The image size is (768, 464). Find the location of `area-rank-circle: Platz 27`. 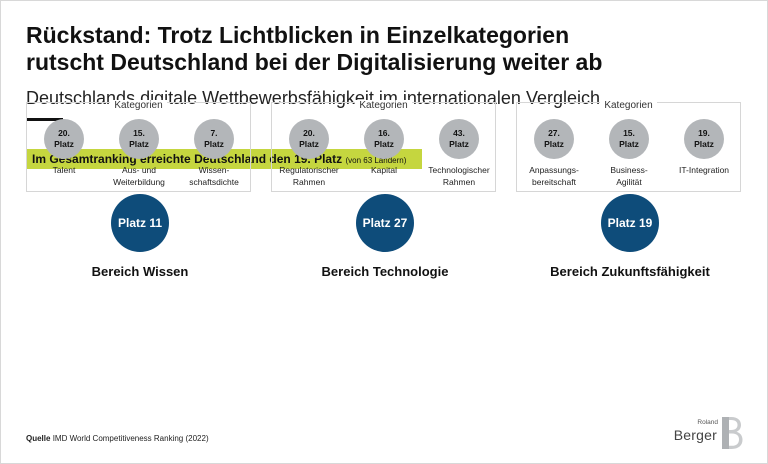

area-rank-circle: Platz 27 is located at coordinates (385, 223).